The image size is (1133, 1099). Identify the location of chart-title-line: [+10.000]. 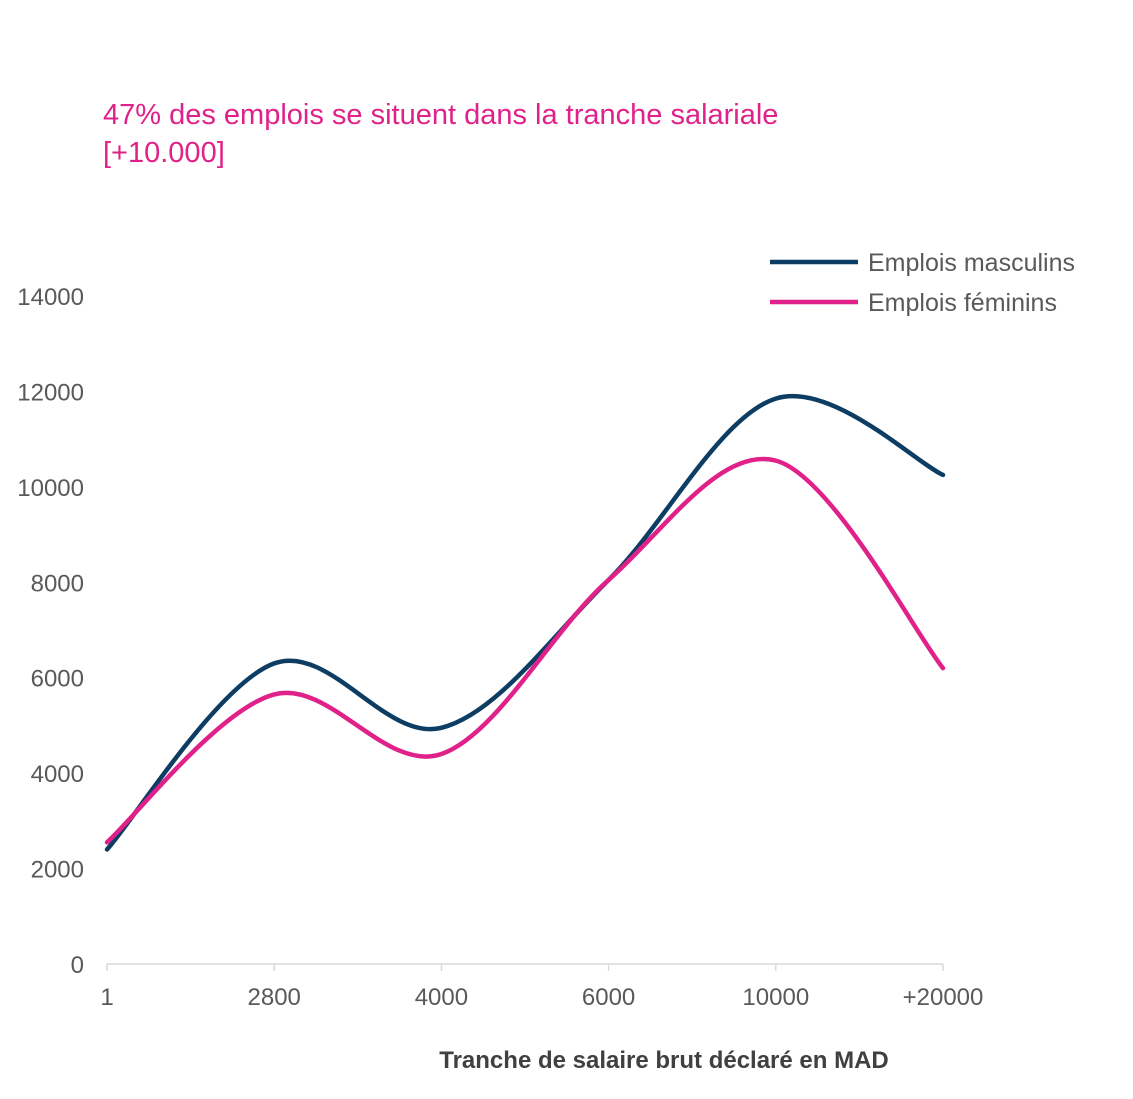
(164, 153).